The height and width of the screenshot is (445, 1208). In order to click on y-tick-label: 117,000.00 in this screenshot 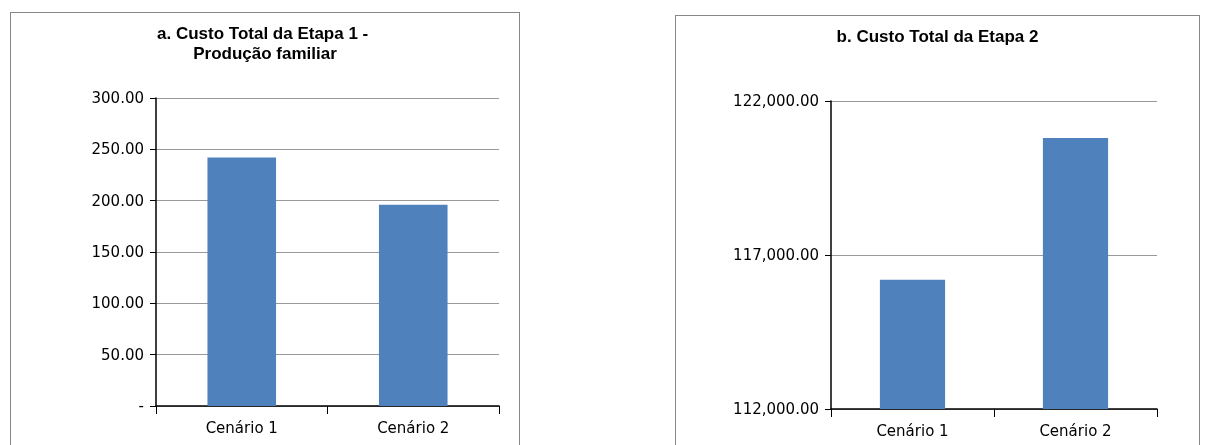, I will do `click(776, 255)`.